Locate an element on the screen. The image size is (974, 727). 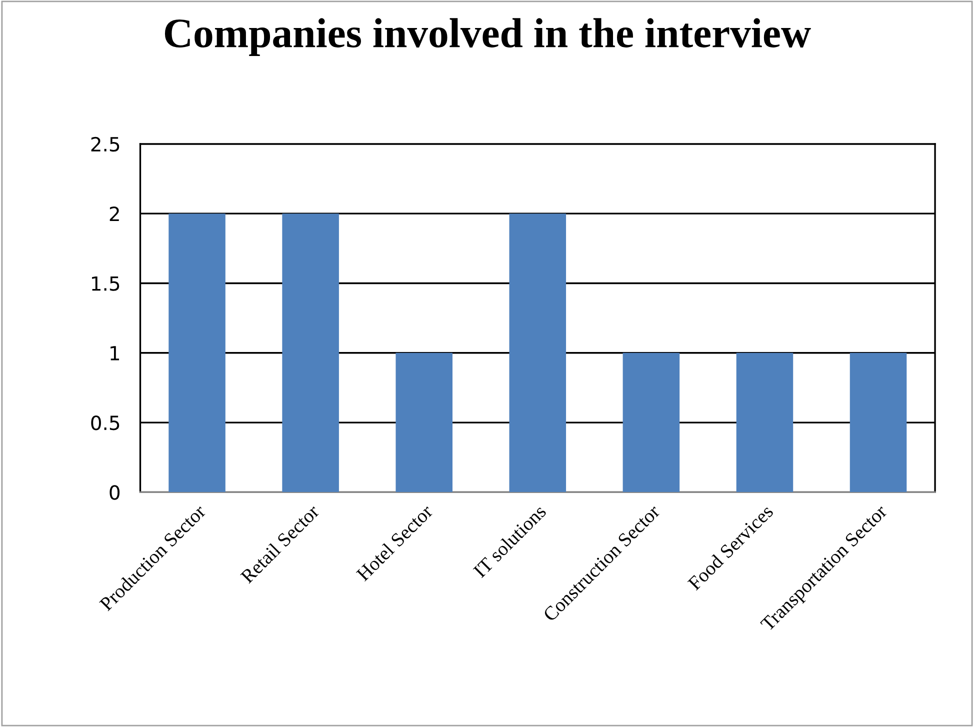
y-tick-label: 0 is located at coordinates (115, 492).